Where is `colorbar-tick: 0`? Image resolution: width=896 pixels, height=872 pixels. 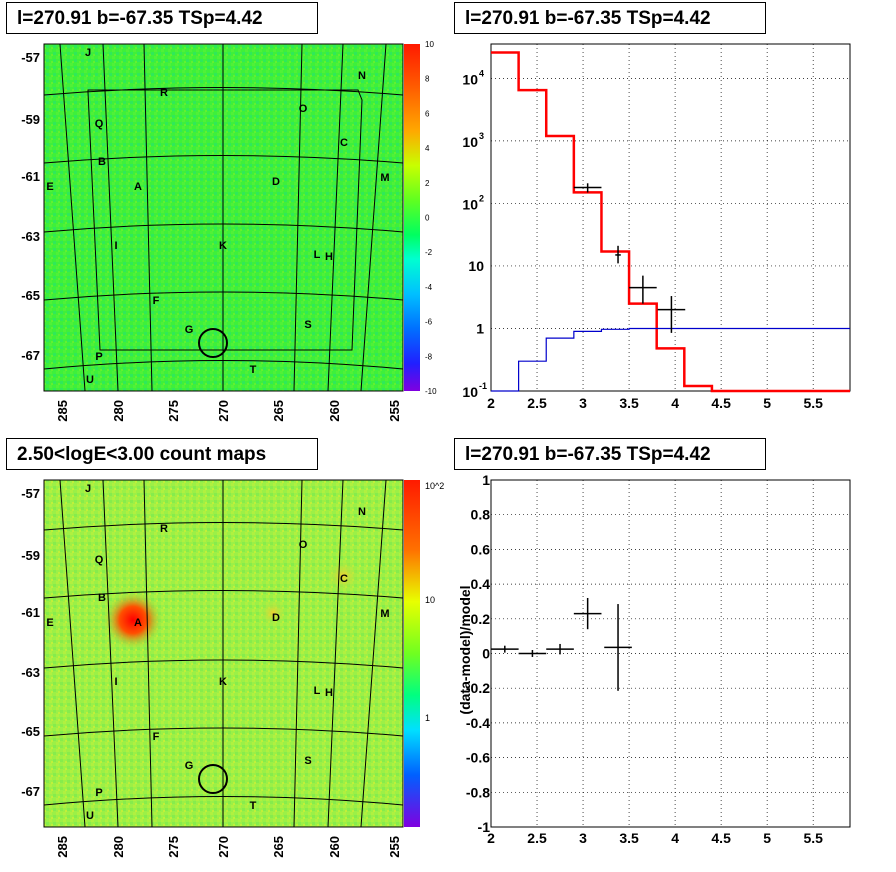
colorbar-tick: 0 is located at coordinates (427, 218).